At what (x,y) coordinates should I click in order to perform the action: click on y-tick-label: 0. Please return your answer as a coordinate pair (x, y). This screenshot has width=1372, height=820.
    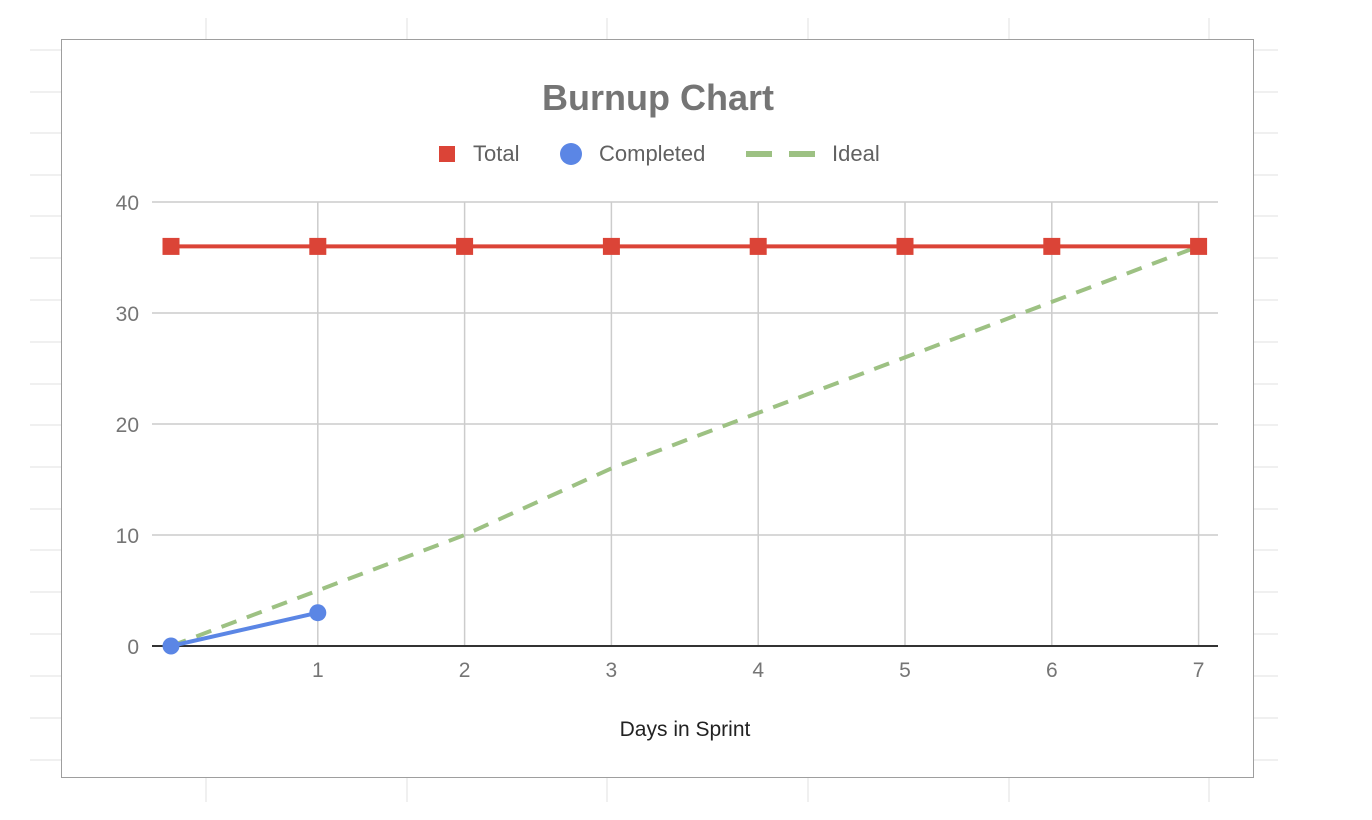
    Looking at the image, I should click on (133, 647).